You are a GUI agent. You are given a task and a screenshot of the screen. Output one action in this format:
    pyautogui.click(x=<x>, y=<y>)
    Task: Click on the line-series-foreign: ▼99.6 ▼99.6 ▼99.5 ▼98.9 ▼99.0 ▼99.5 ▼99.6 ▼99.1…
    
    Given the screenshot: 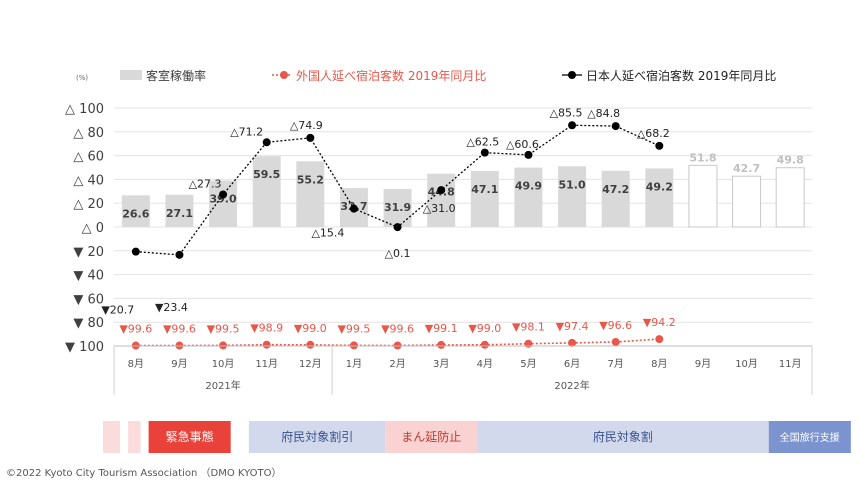 What is the action you would take?
    pyautogui.click(x=397, y=333)
    